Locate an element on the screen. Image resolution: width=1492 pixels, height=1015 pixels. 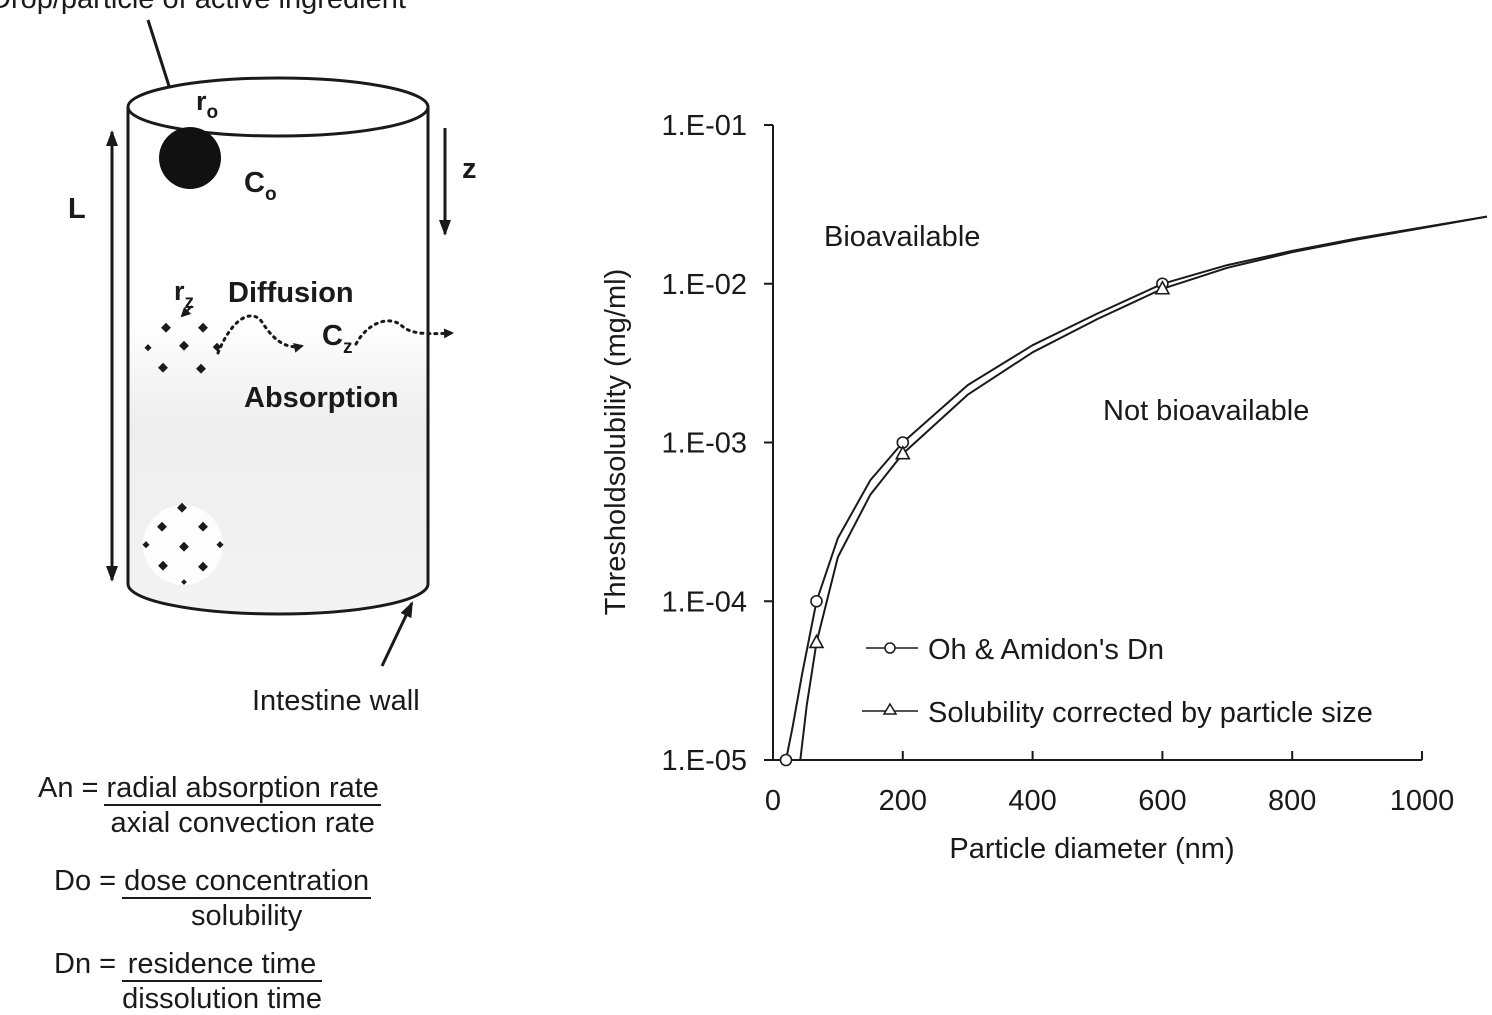
cylinder-fill is located at coordinates (278, 360).